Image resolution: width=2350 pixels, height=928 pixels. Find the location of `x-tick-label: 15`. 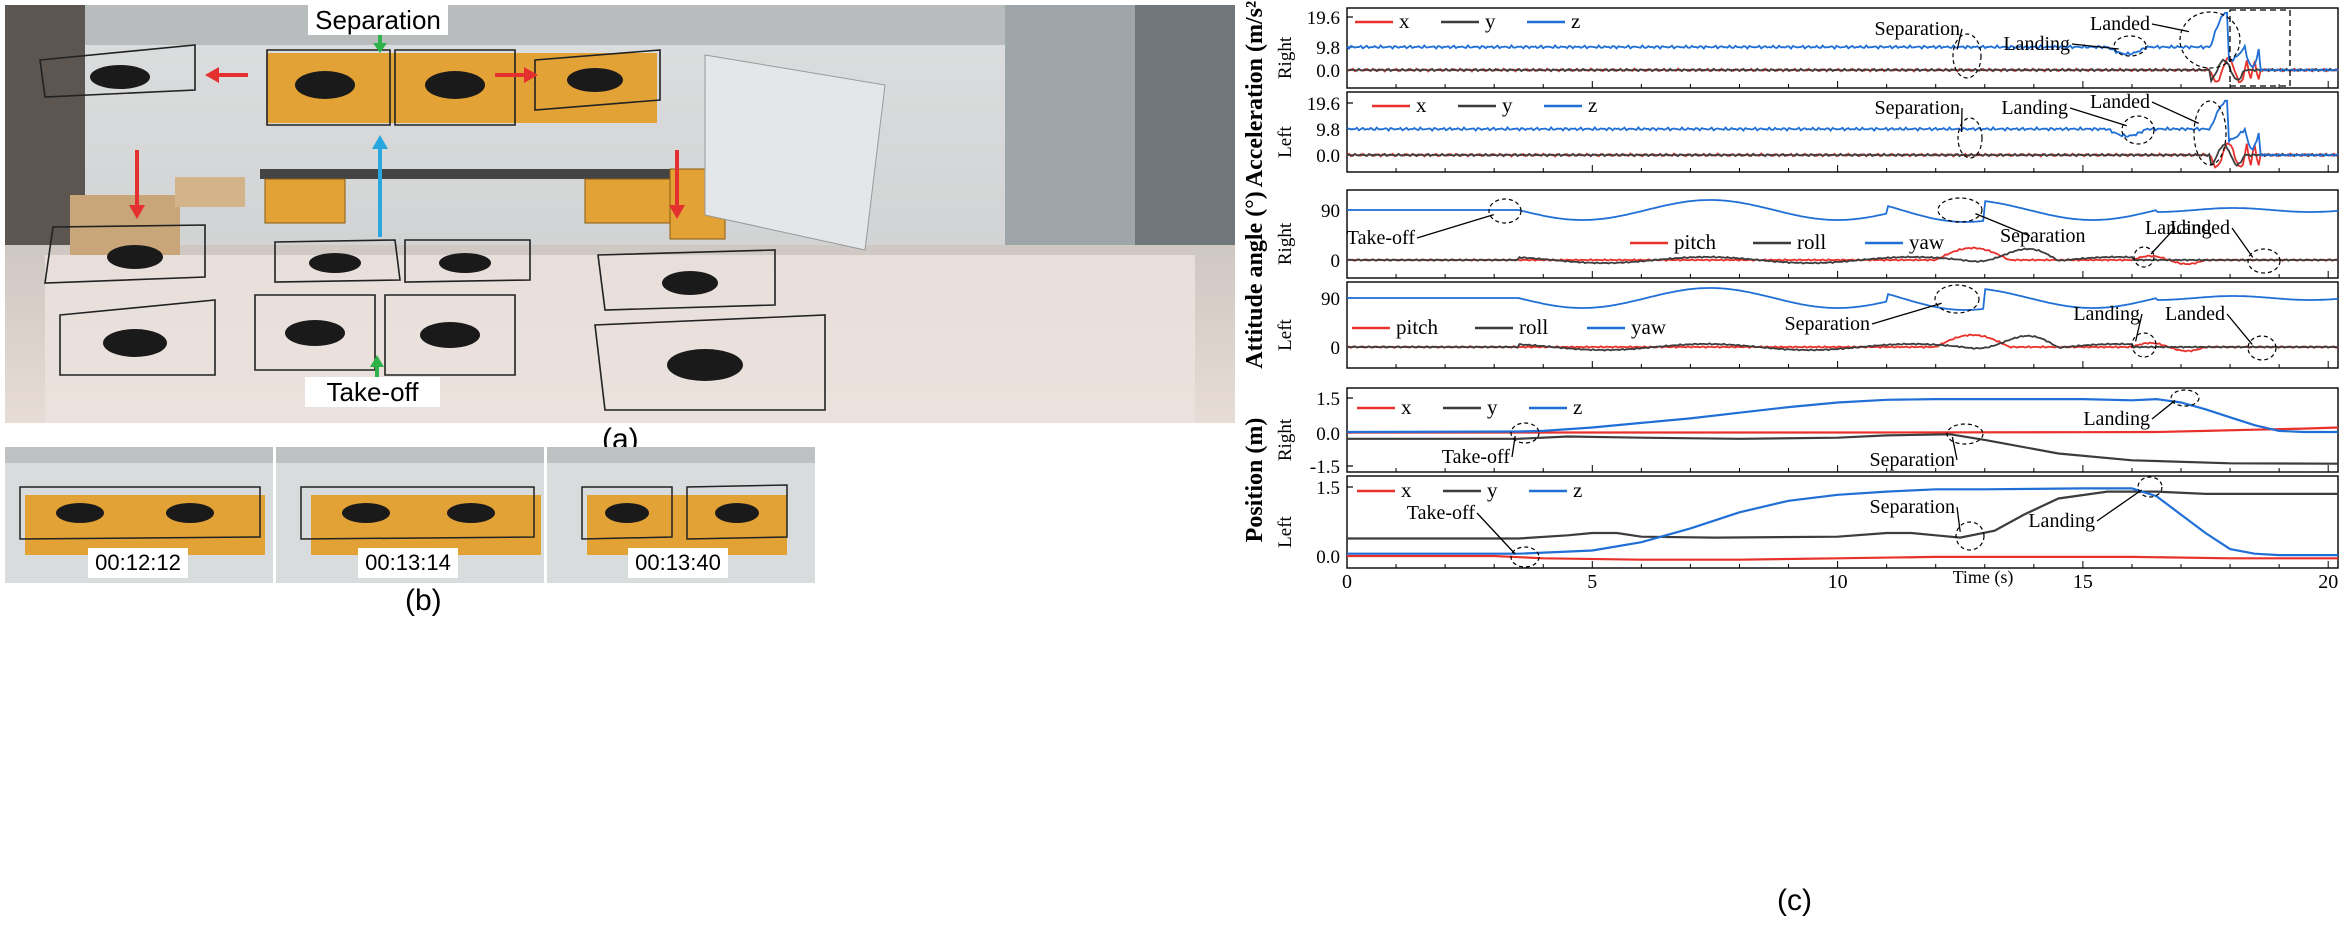

x-tick-label: 15 is located at coordinates (2083, 582).